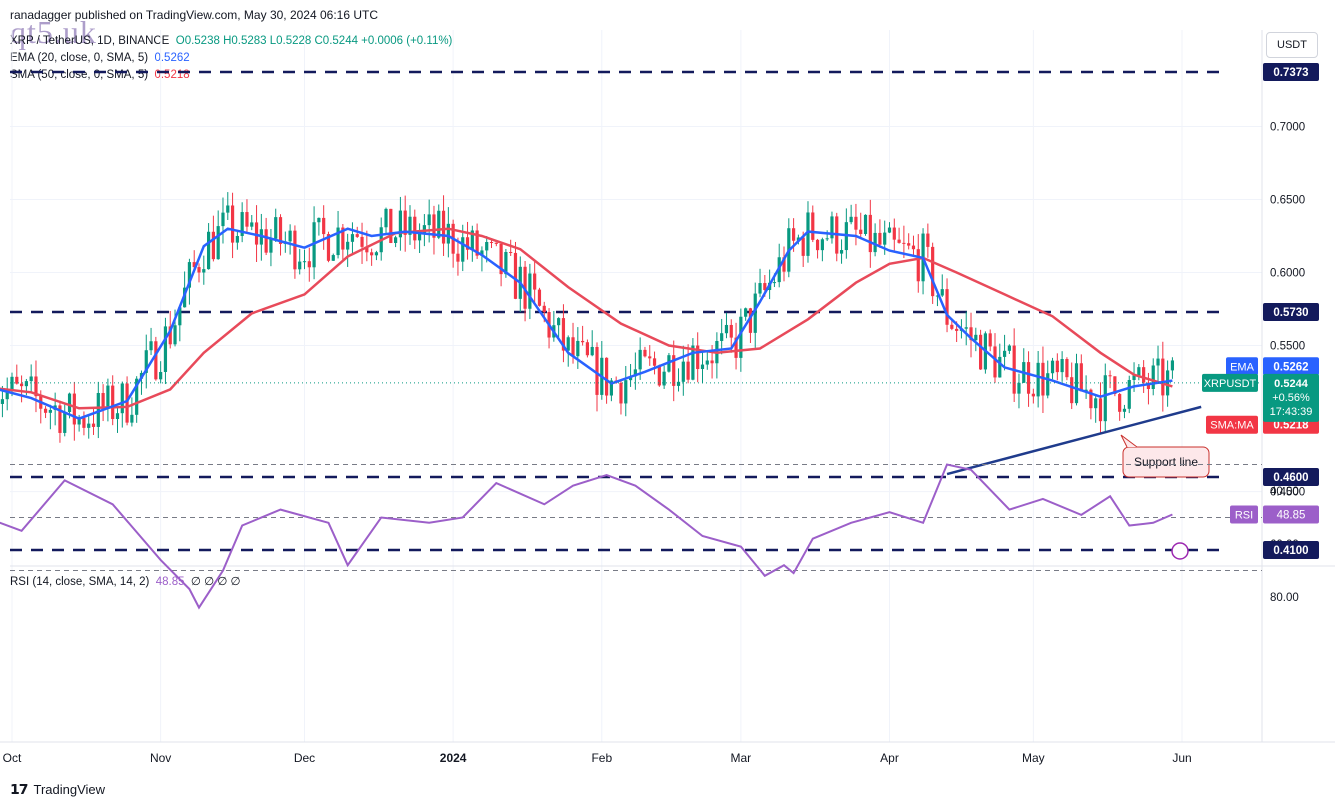 Image resolution: width=1335 pixels, height=808 pixels. Describe the element at coordinates (1166, 462) in the screenshot. I see `support-callout-box` at that location.